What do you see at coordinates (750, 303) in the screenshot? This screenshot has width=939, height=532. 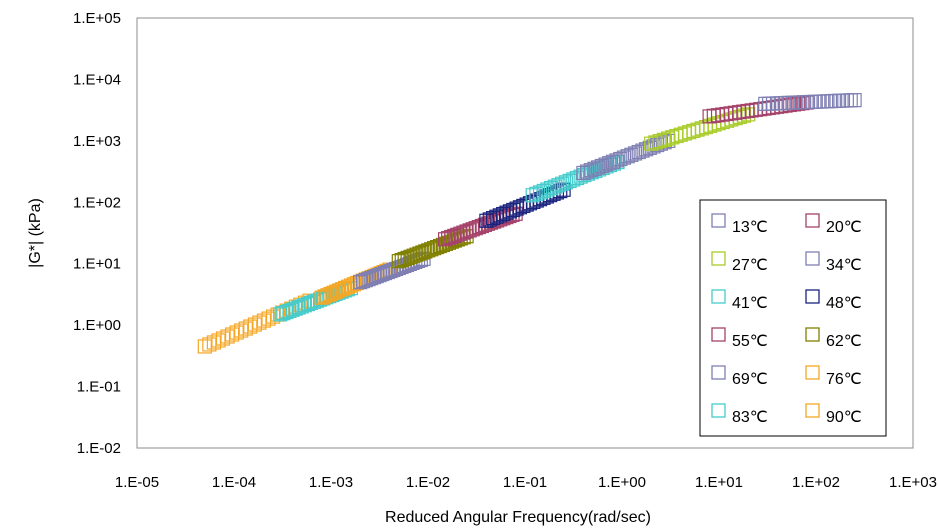 I see `legend-label: 41℃` at bounding box center [750, 303].